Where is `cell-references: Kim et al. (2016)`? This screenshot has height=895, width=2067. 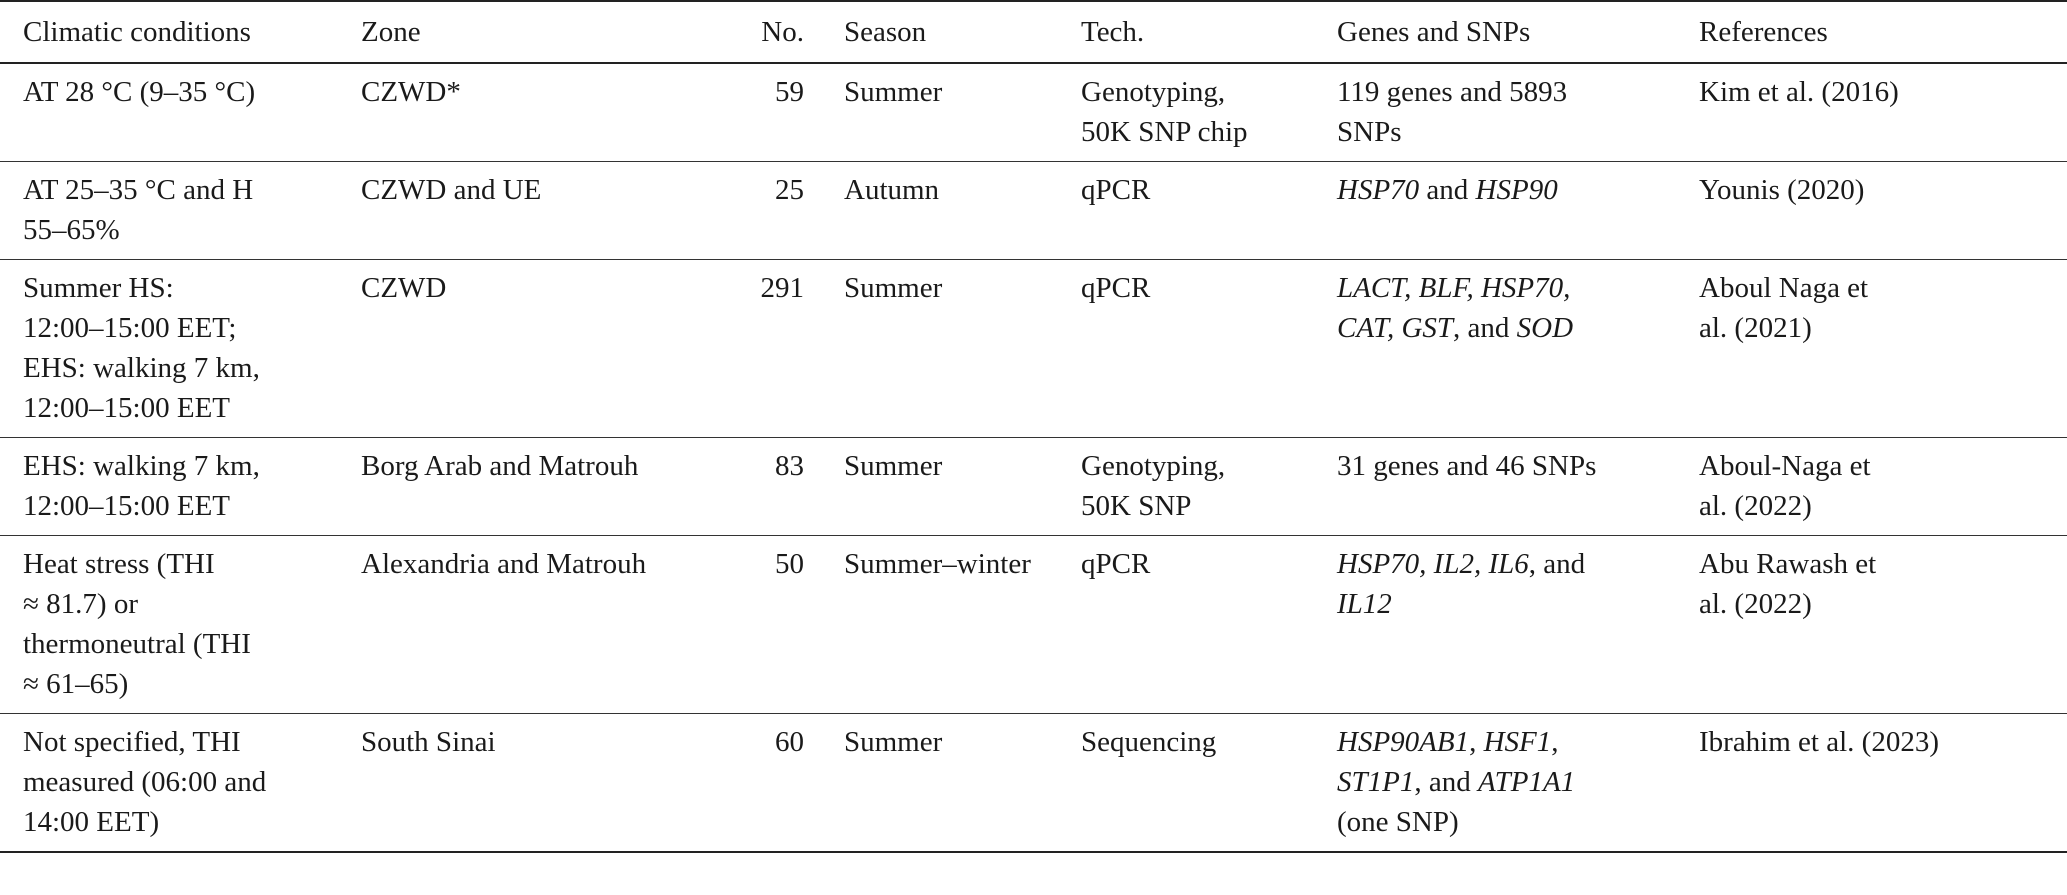 cell-references: Kim et al. (2016) is located at coordinates (1883, 112).